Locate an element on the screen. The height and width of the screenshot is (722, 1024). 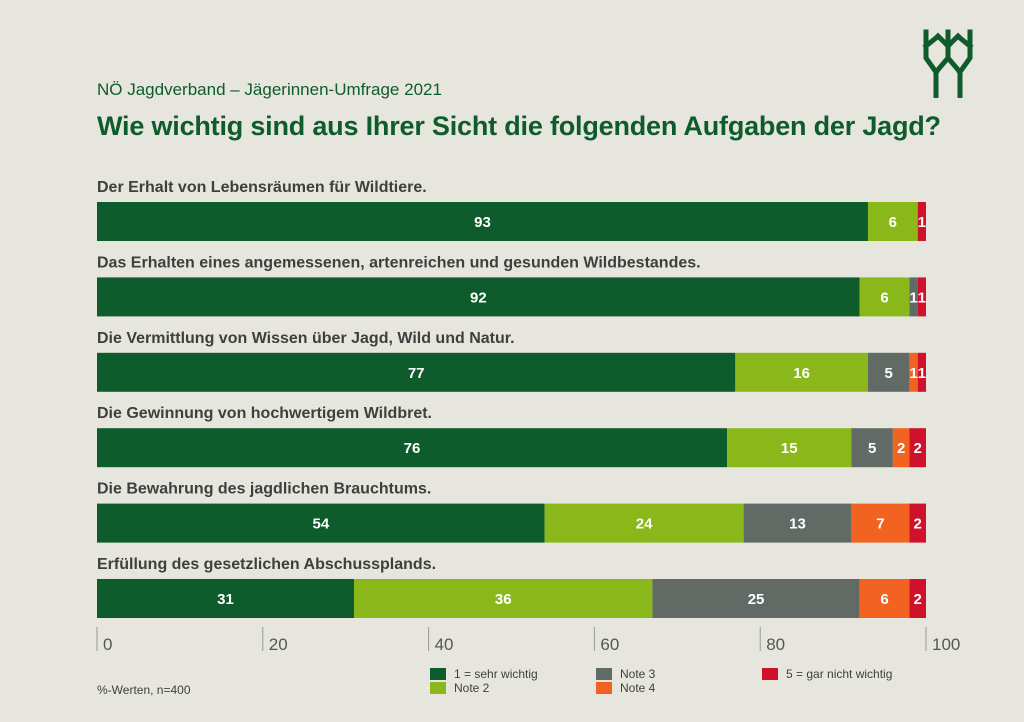
deer-antler-logo-icon is located at coordinates (948, 63).